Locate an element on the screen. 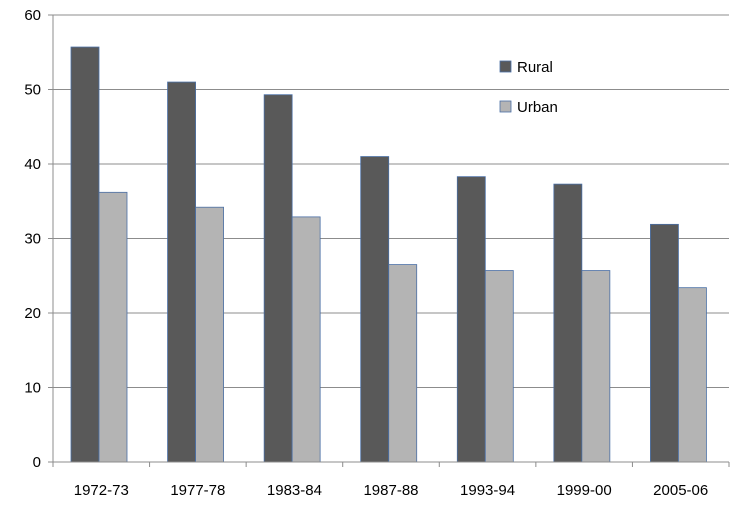 The width and height of the screenshot is (732, 505). x-tick-label: 1983-84 is located at coordinates (294, 490).